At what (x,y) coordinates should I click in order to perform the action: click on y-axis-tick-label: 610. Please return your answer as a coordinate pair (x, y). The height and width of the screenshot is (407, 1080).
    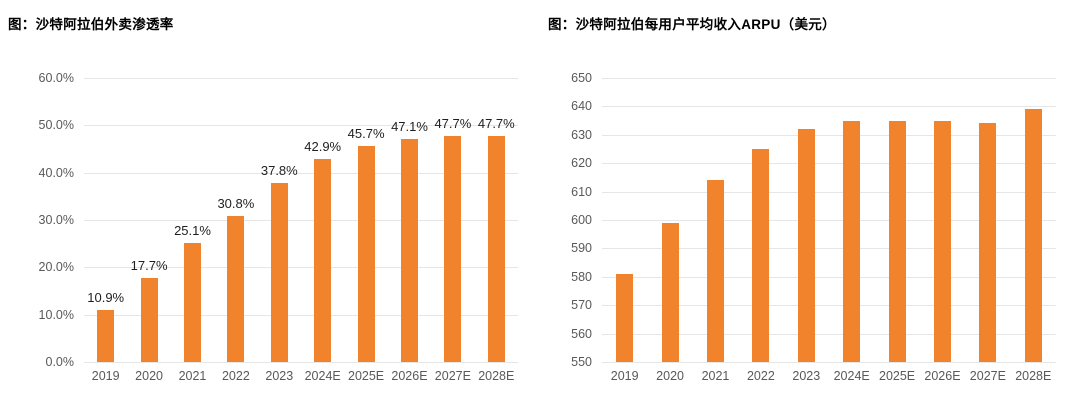
    Looking at the image, I should click on (581, 191).